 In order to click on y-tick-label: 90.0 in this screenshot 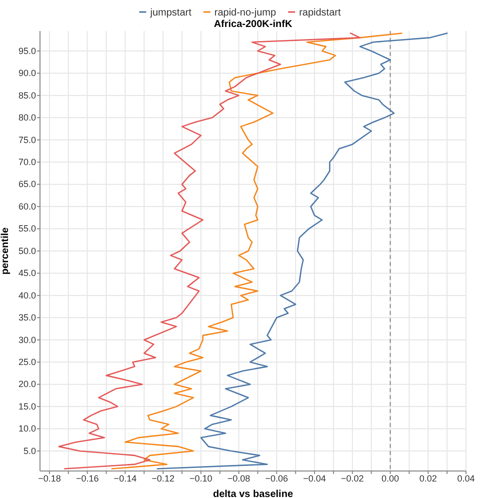, I will do `click(27, 73)`.